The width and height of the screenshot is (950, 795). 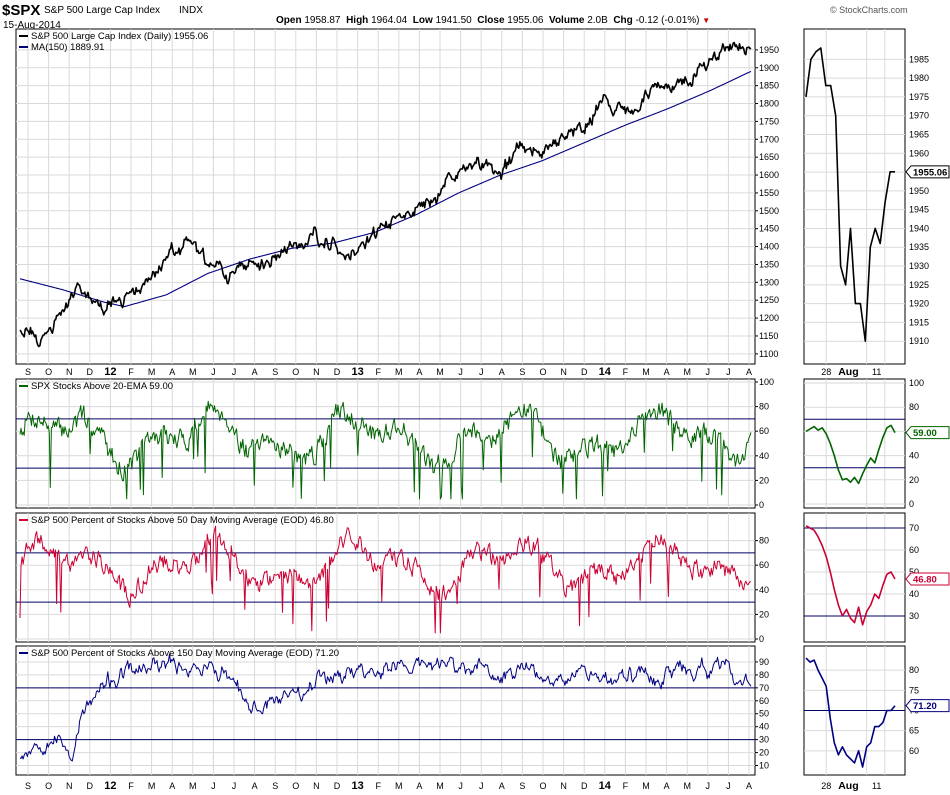 What do you see at coordinates (605, 372) in the screenshot?
I see `x-tick-label-top: 14` at bounding box center [605, 372].